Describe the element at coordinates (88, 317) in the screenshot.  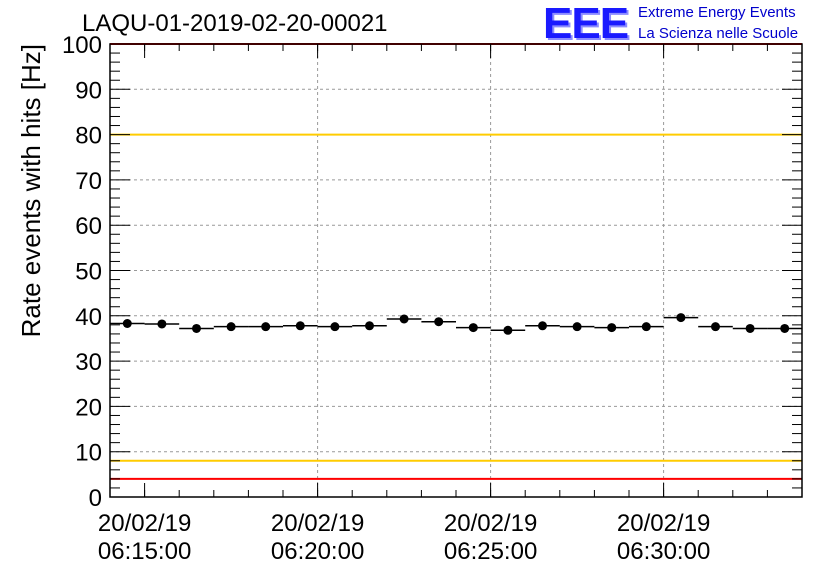
I see `y-tick-label: 40` at that location.